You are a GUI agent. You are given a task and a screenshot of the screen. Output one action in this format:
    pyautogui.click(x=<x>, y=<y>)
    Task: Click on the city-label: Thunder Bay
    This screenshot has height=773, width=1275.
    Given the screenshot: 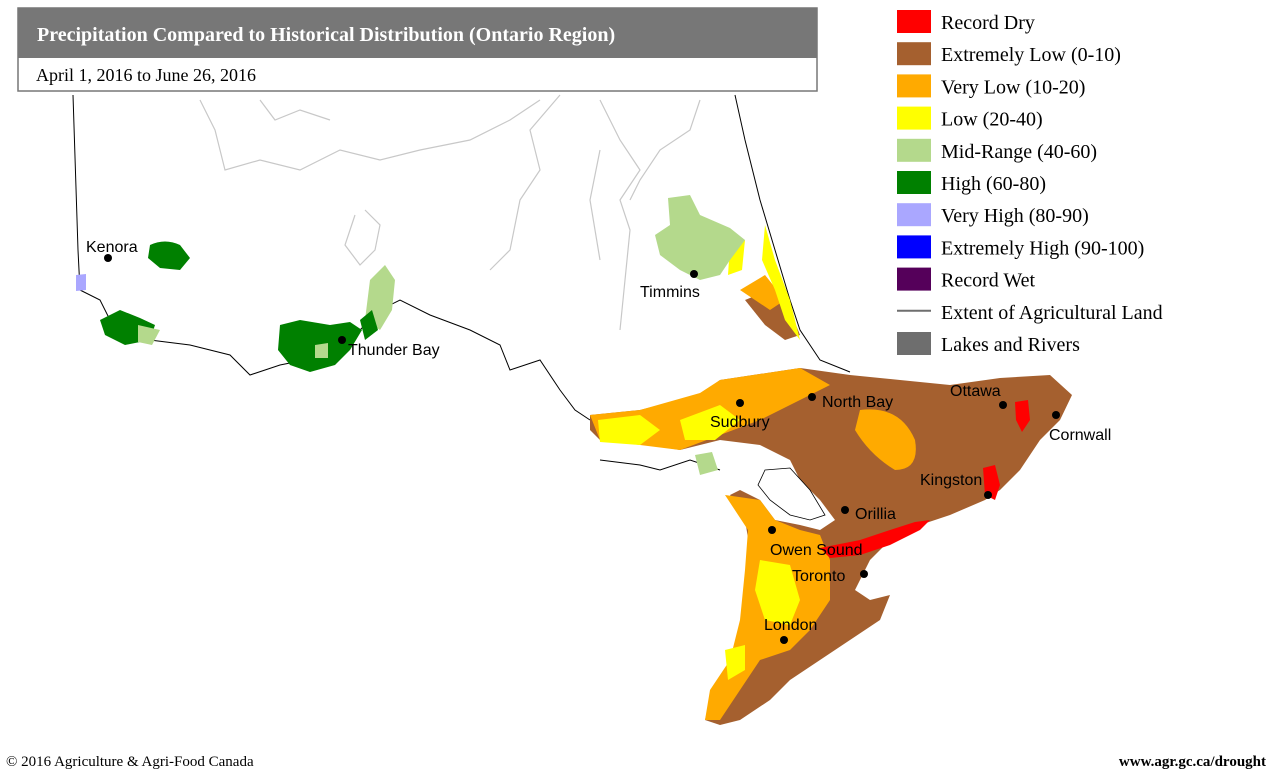 What is the action you would take?
    pyautogui.click(x=394, y=350)
    